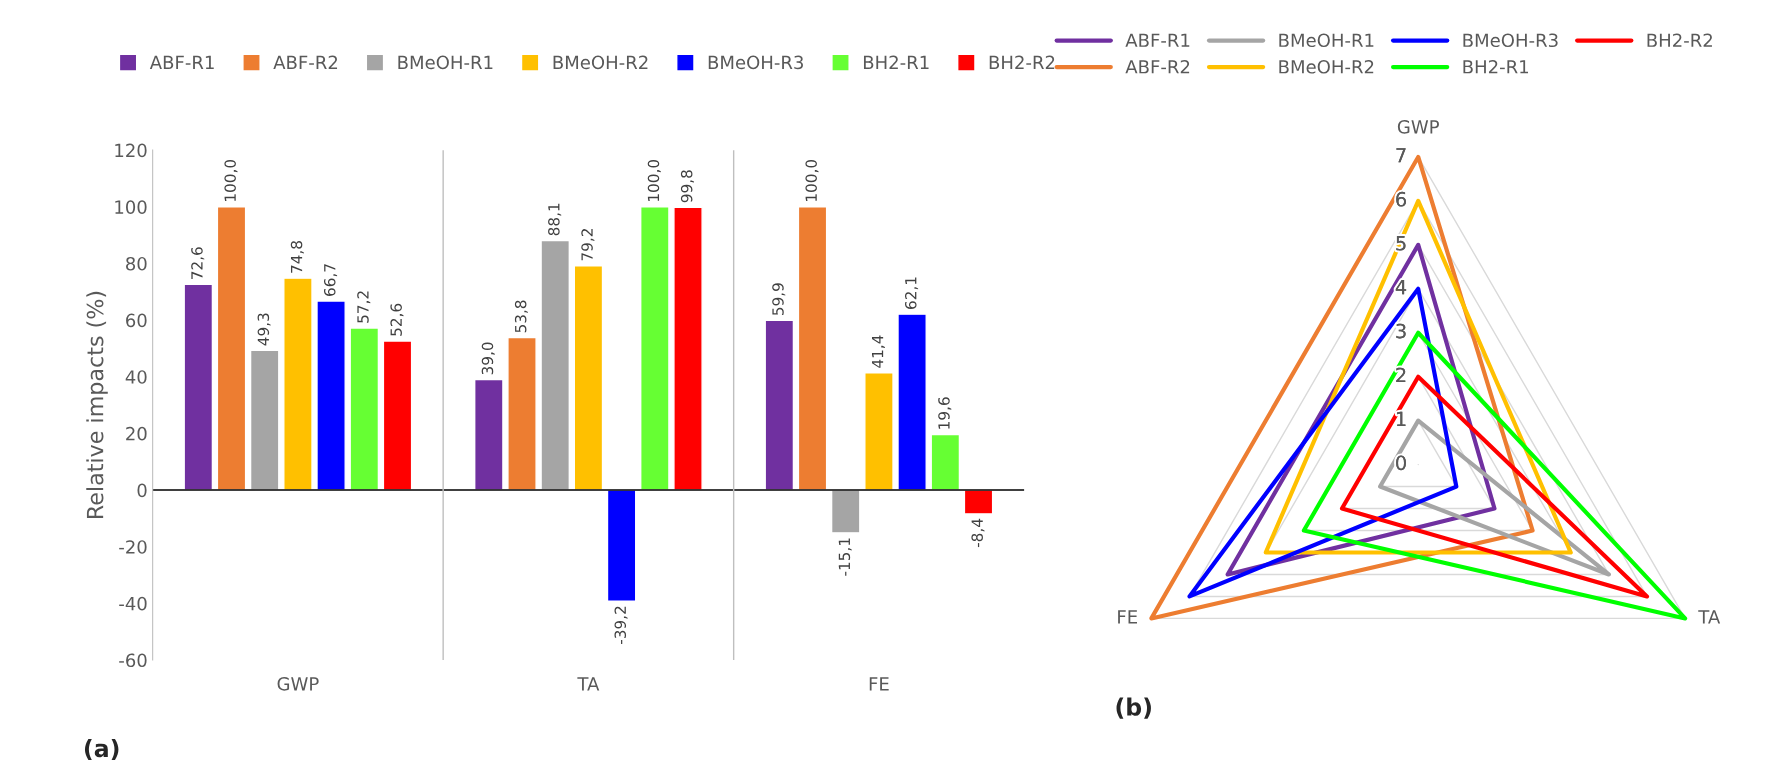  I want to click on data-label: 41,4, so click(878, 351).